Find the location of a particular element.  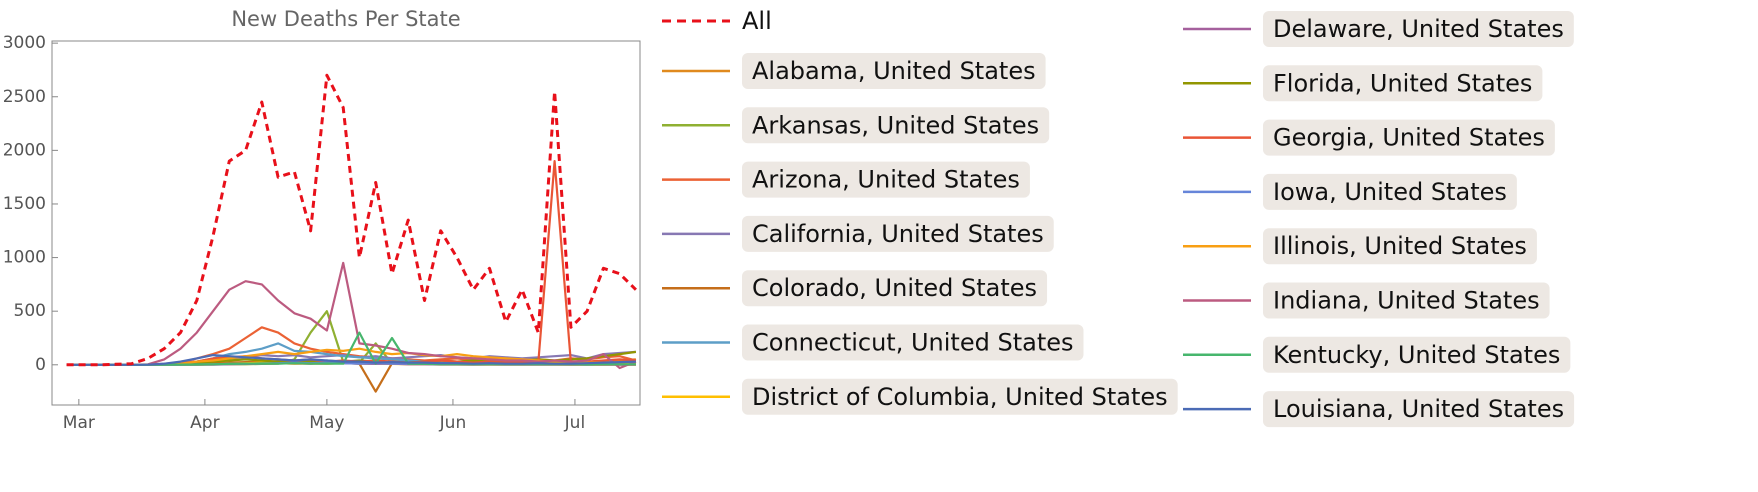

x-tick-label: Jun is located at coordinates (453, 423).